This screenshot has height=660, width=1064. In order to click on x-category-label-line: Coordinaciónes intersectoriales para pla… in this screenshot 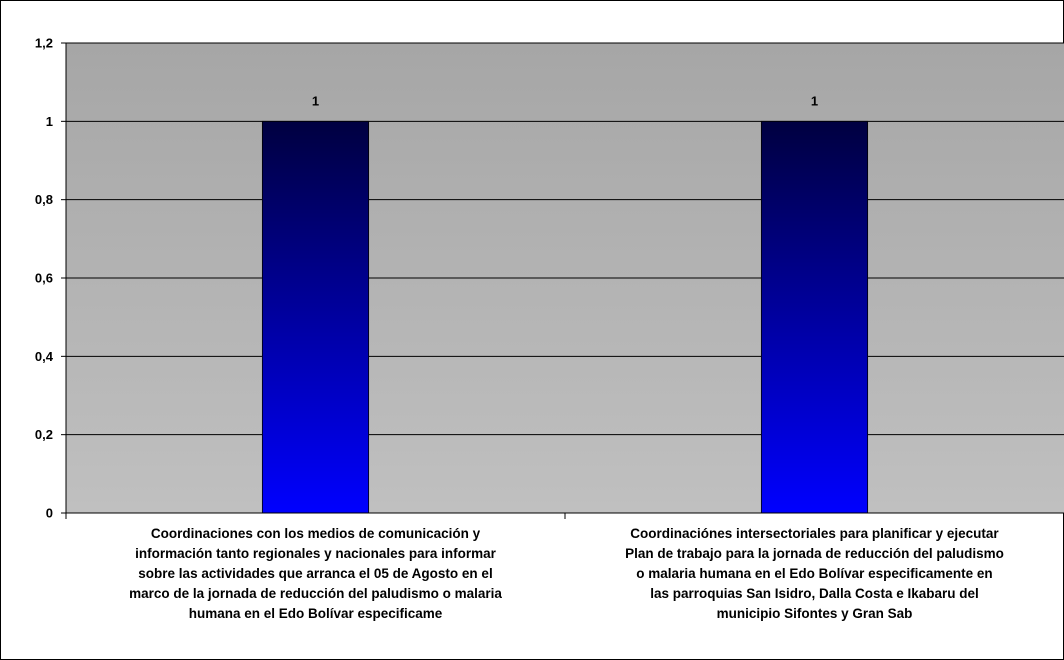, I will do `click(814, 533)`.